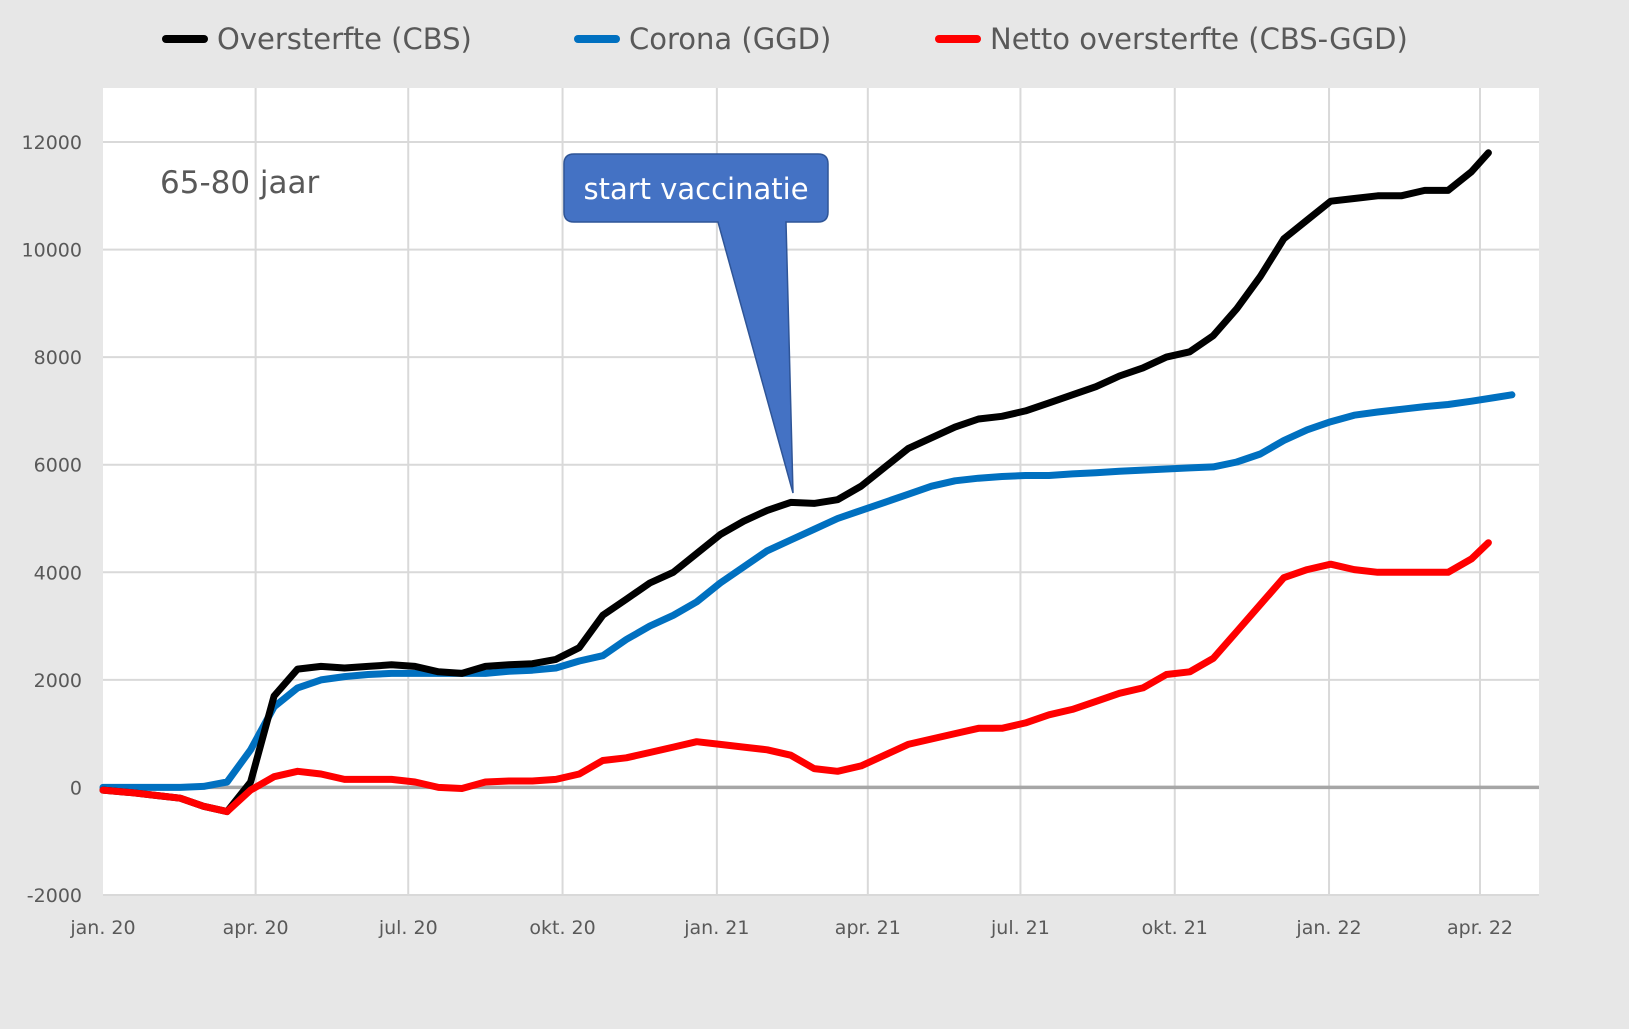 The height and width of the screenshot is (1029, 1629). I want to click on x-tick-label: jul. 20, so click(408, 928).